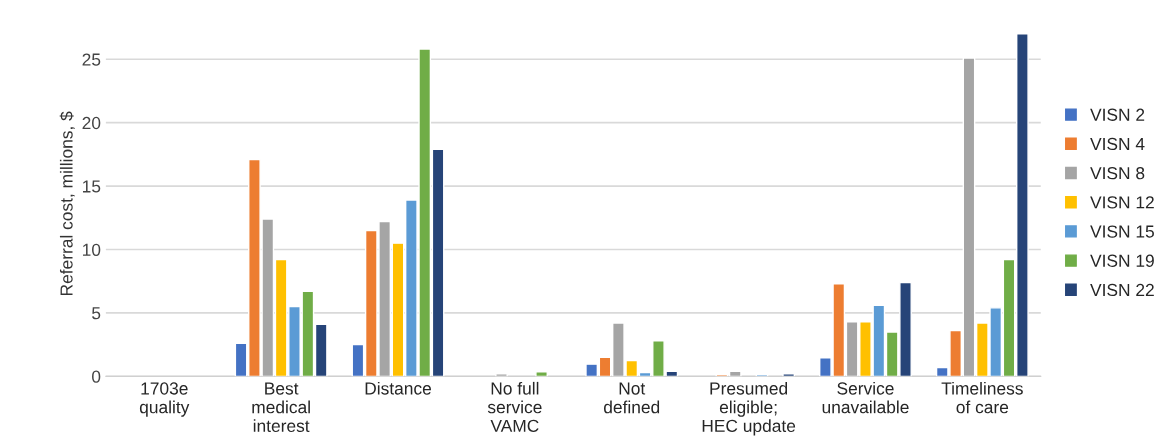  Describe the element at coordinates (1122, 260) in the screenshot. I see `legend-label: VISN 19` at that location.